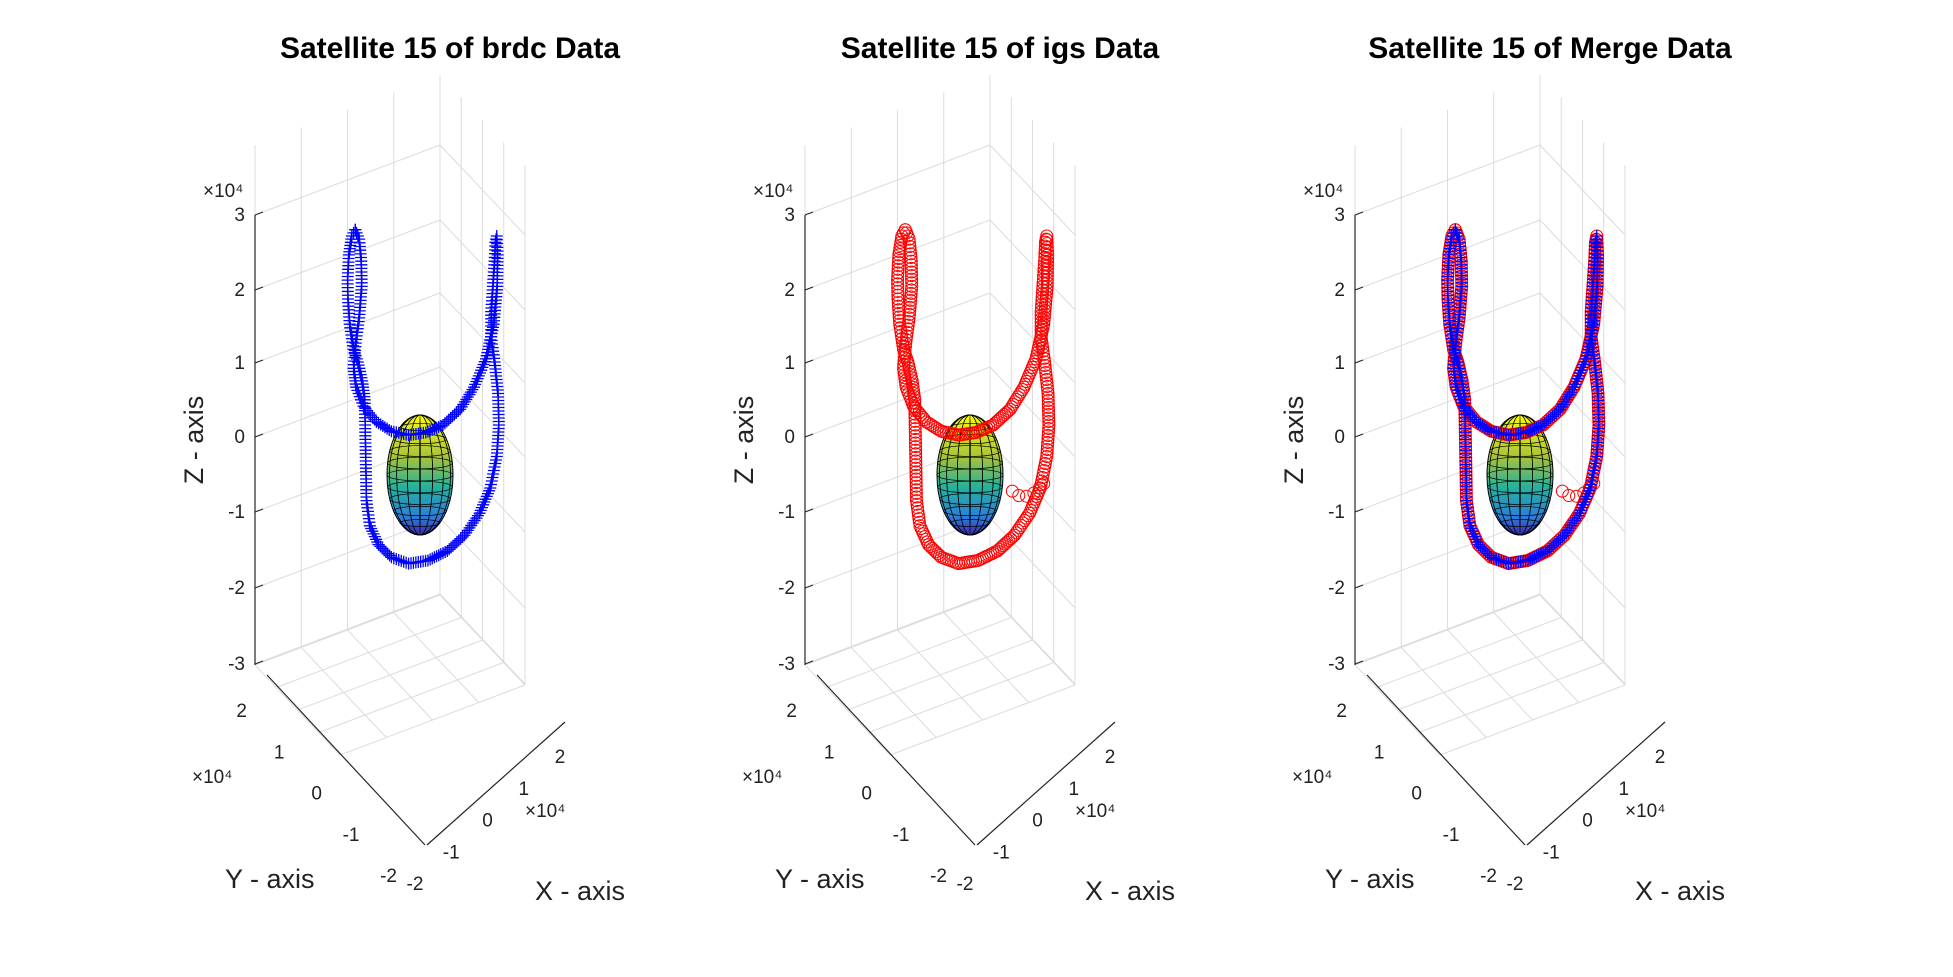 This screenshot has height=977, width=1953. I want to click on y-tick-label: 2, so click(241, 711).